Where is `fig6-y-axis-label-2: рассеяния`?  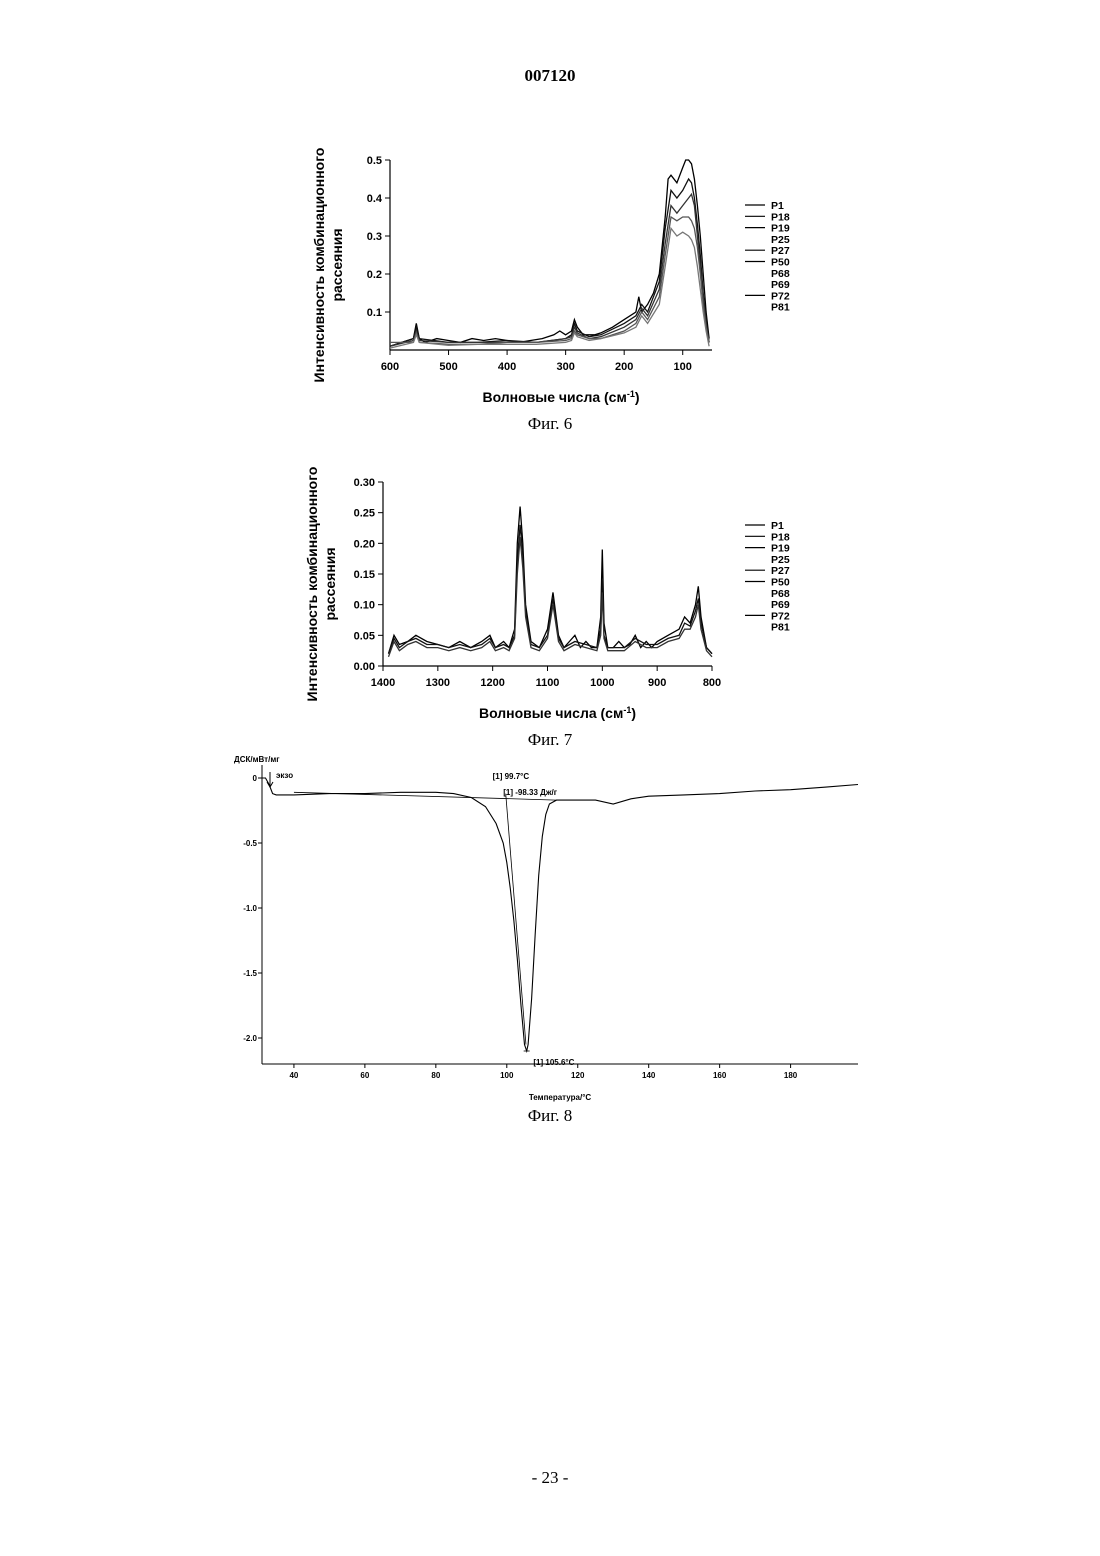
fig6-y-axis-label-2: рассеяния is located at coordinates (337, 264).